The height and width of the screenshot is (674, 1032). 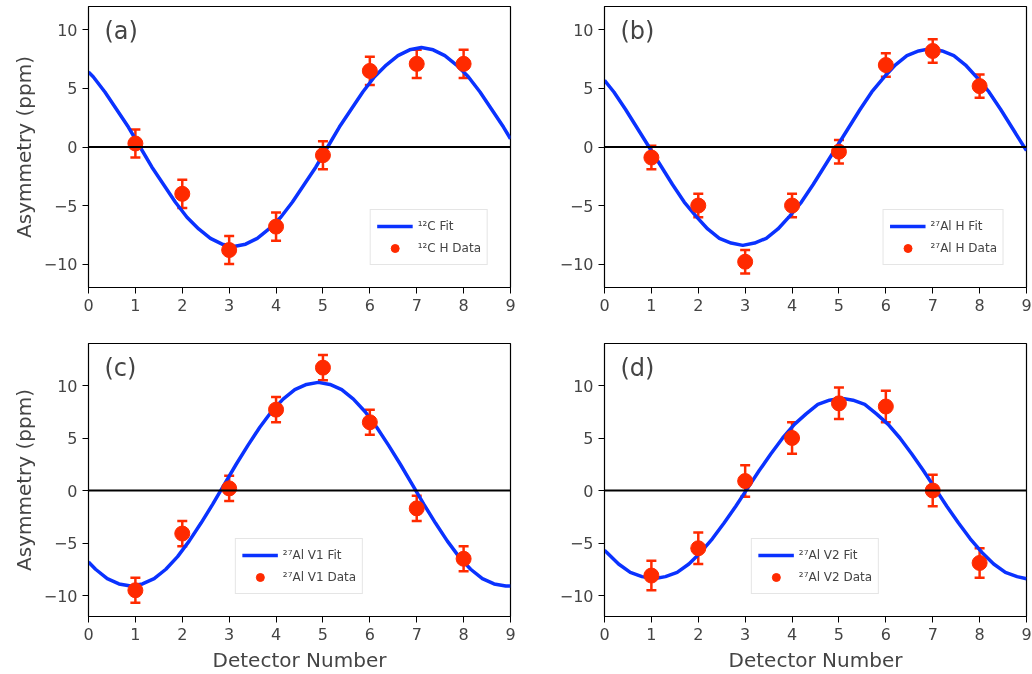 What do you see at coordinates (963, 248) in the screenshot?
I see `legend-label: ²⁷Al H Data` at bounding box center [963, 248].